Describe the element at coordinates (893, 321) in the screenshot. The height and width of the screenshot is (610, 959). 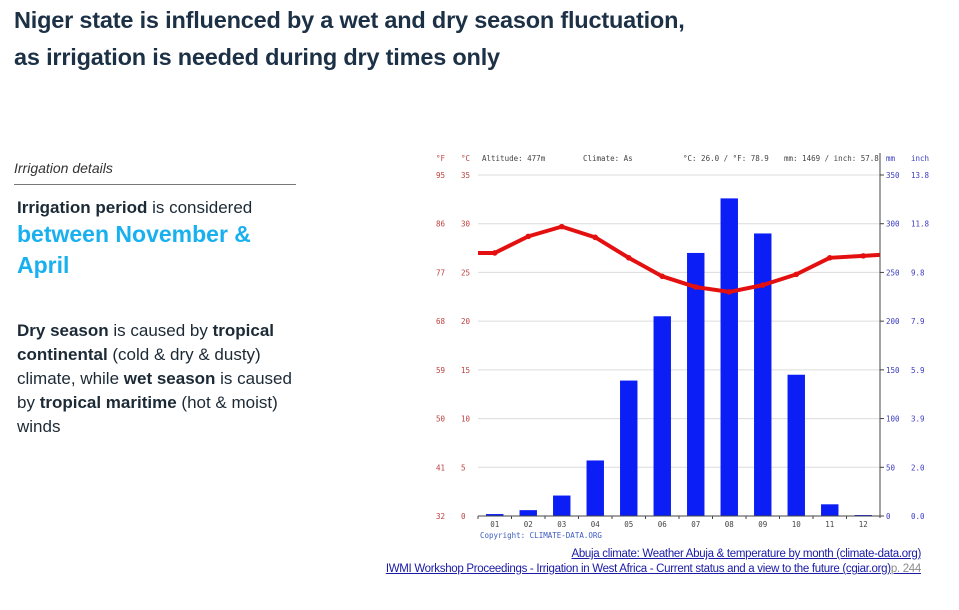
I see `mm-tick-label: 200` at that location.